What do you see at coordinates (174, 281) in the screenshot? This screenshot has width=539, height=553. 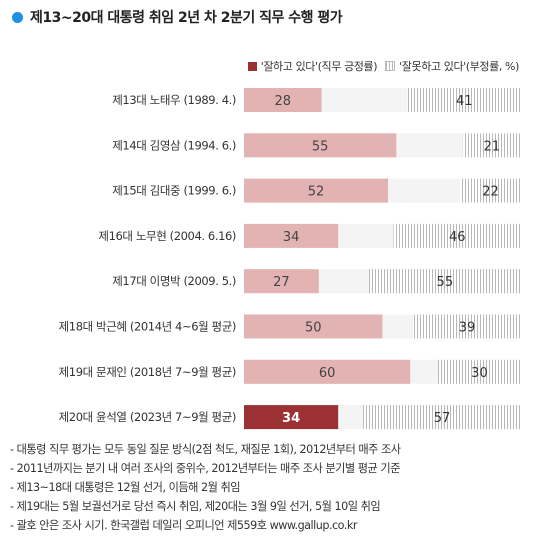 I see `category-label: 제17대 이명박 (2009. 5.)` at bounding box center [174, 281].